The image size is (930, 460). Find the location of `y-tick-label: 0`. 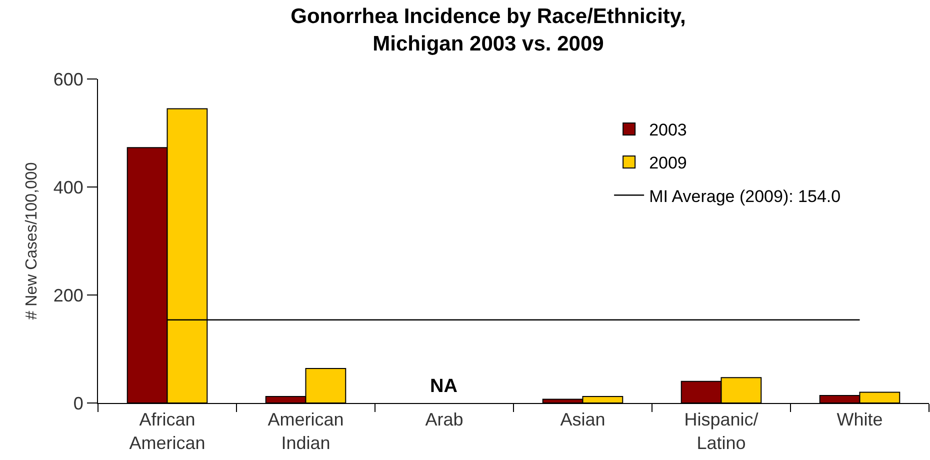

y-tick-label: 0 is located at coordinates (78, 403).